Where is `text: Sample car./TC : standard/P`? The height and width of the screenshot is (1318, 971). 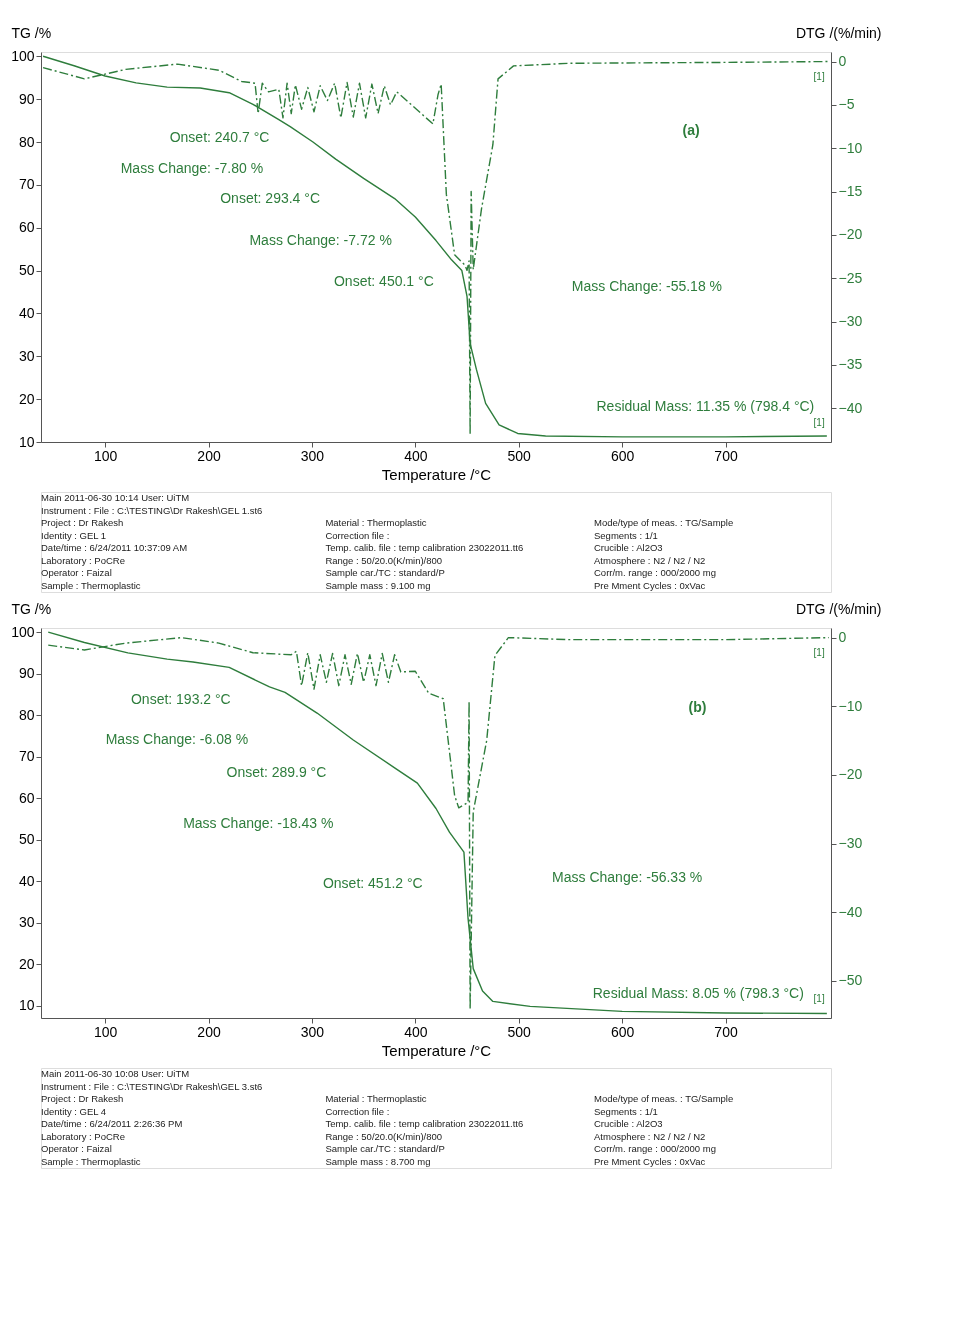 text: Sample car./TC : standard/P is located at coordinates (385, 1149).